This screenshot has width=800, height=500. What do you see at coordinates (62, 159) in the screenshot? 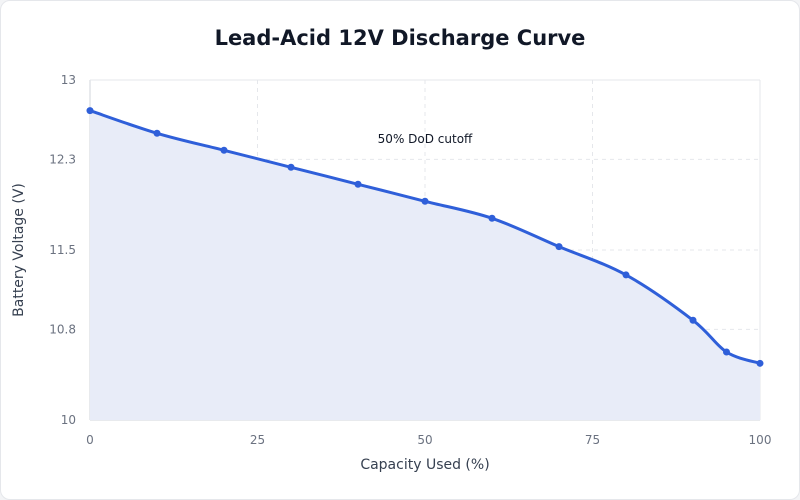
I see `y-tick-label: 12.3` at bounding box center [62, 159].